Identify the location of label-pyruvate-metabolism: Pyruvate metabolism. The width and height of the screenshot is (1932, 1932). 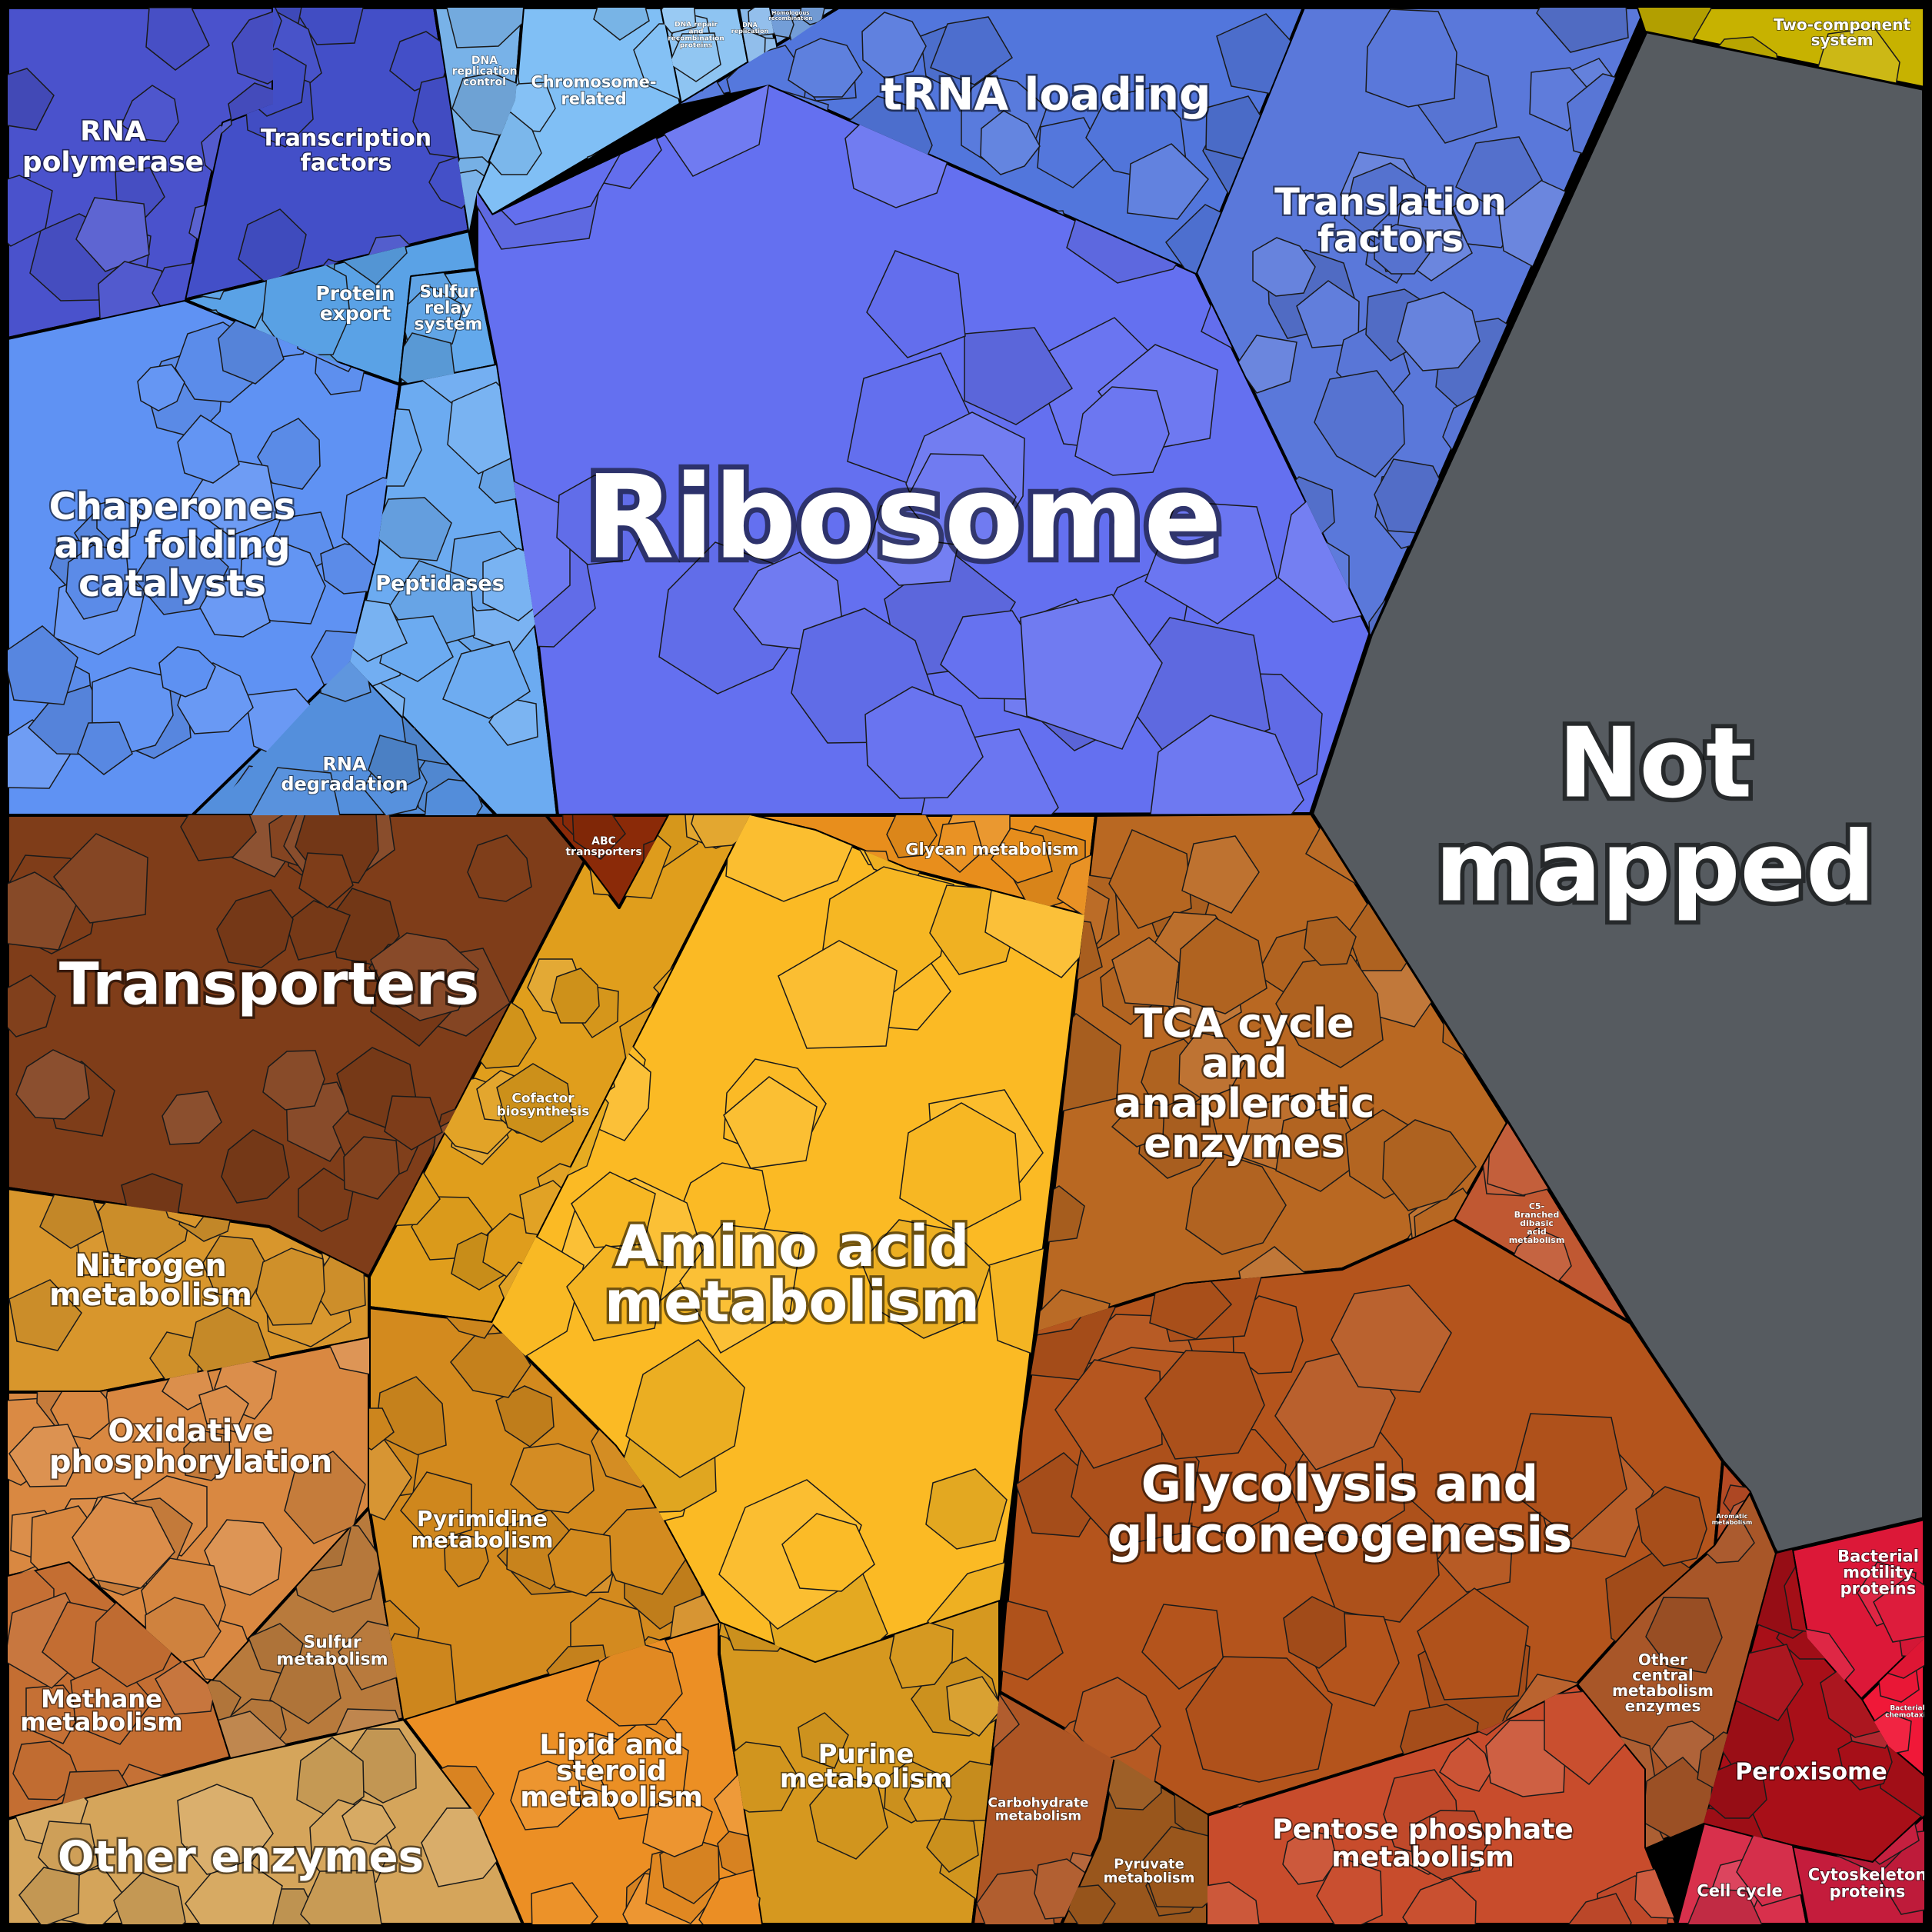
(1149, 1871).